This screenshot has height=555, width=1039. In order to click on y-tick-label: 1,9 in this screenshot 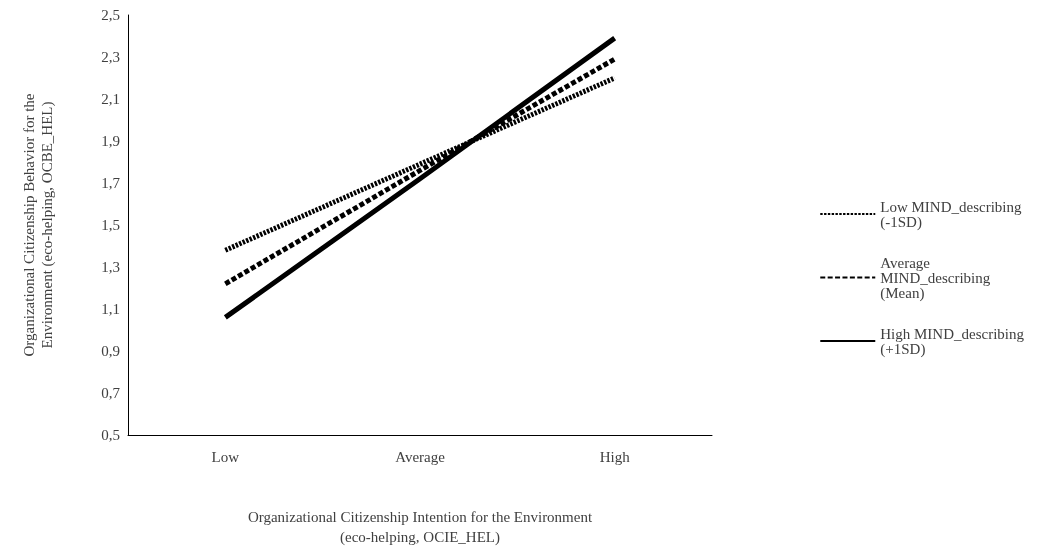, I will do `click(110, 141)`.